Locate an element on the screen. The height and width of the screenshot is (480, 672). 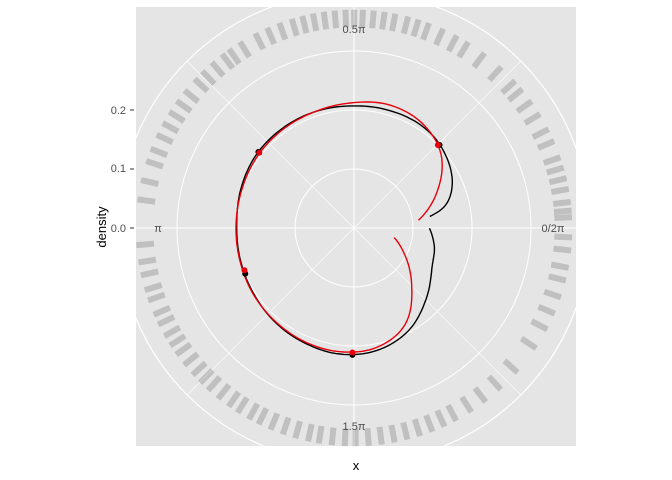
angle-label-half-pi: 0.5π is located at coordinates (354, 30).